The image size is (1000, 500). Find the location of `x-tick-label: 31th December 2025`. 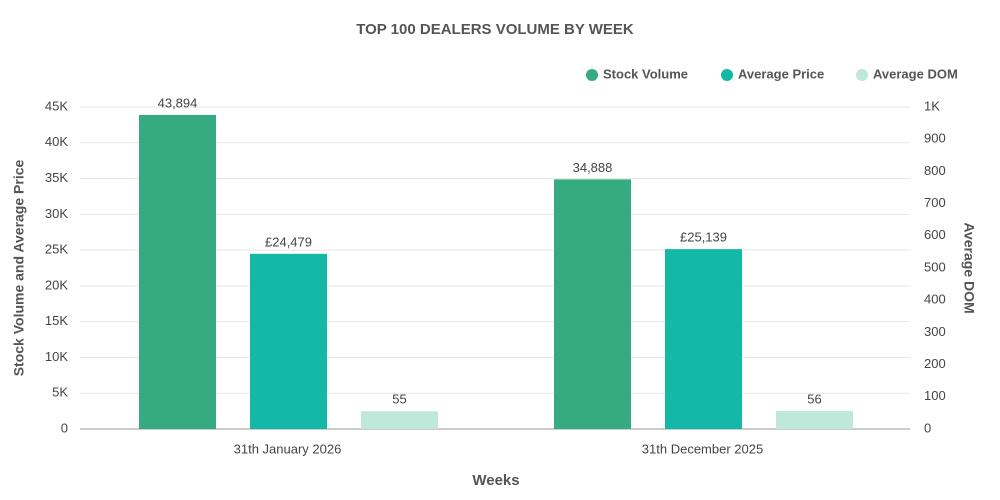

x-tick-label: 31th December 2025 is located at coordinates (702, 448).